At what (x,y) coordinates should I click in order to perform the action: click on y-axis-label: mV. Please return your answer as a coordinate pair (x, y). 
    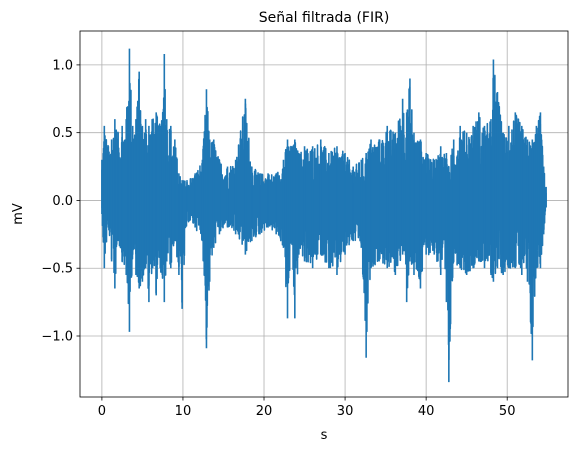
    Looking at the image, I should click on (18, 214).